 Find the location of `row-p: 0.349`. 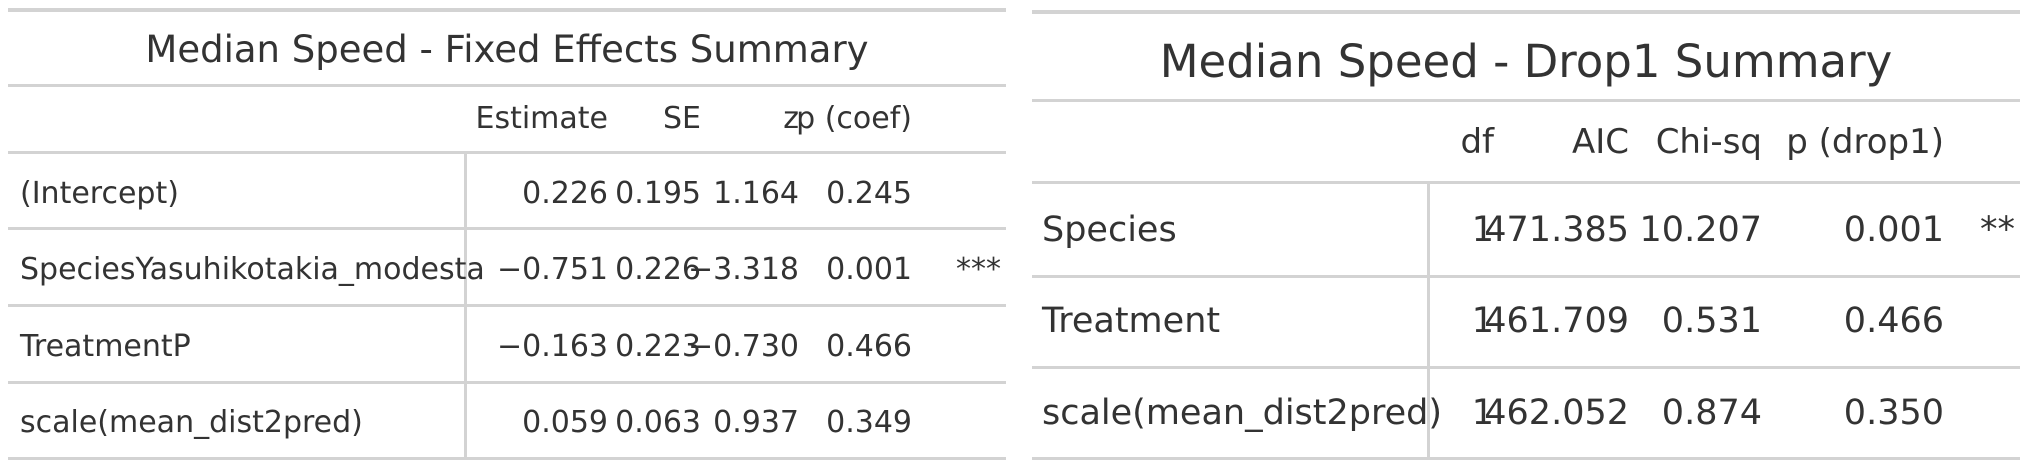

row-p: 0.349 is located at coordinates (869, 422).